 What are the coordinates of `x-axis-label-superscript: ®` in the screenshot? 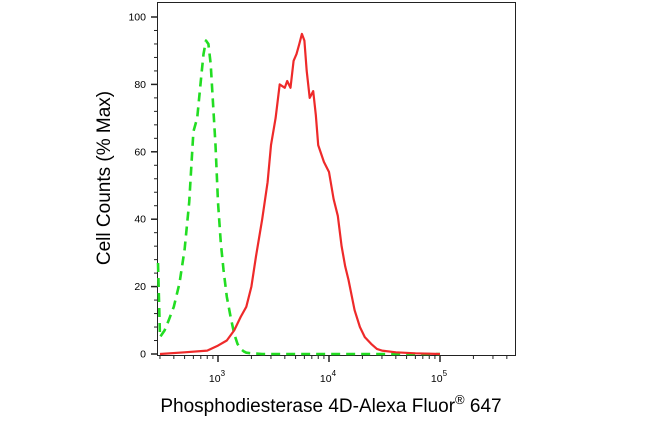 It's located at (460, 399).